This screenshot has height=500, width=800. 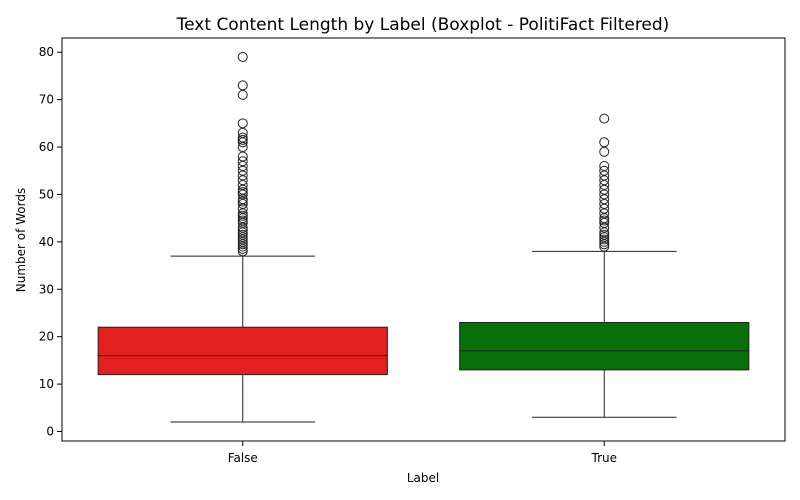 I want to click on y-tick-label: 0, so click(x=50, y=432).